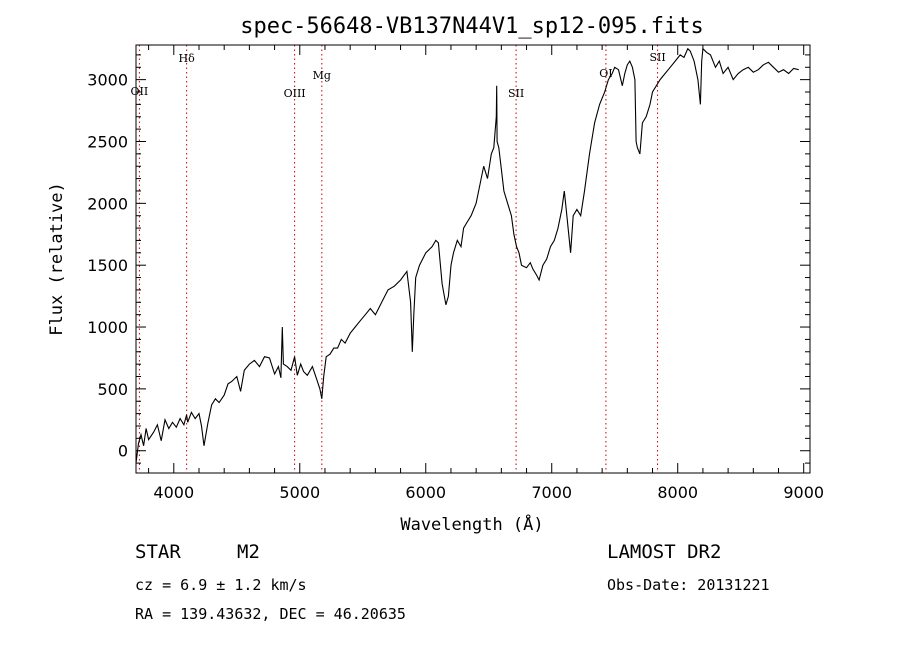  Describe the element at coordinates (123, 451) in the screenshot. I see `y-tick-label: 0` at that location.